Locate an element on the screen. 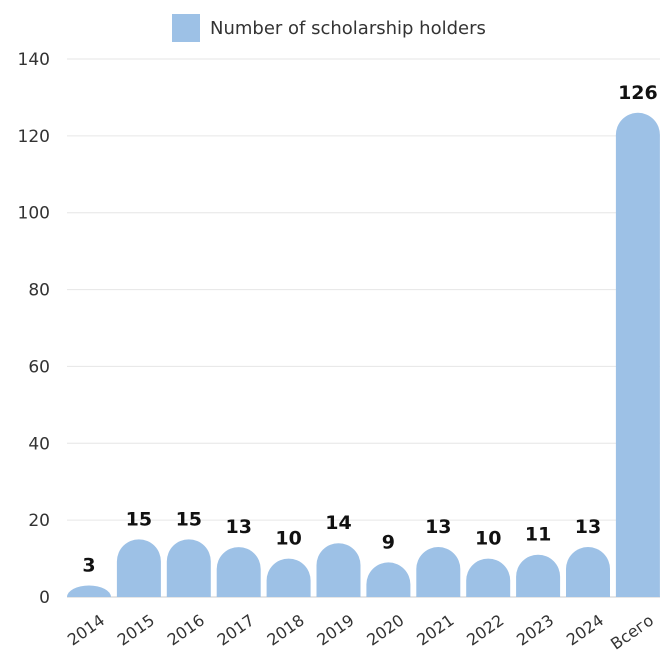 Image resolution: width=660 pixels, height=659 pixels. bar-2018 is located at coordinates (288, 577).